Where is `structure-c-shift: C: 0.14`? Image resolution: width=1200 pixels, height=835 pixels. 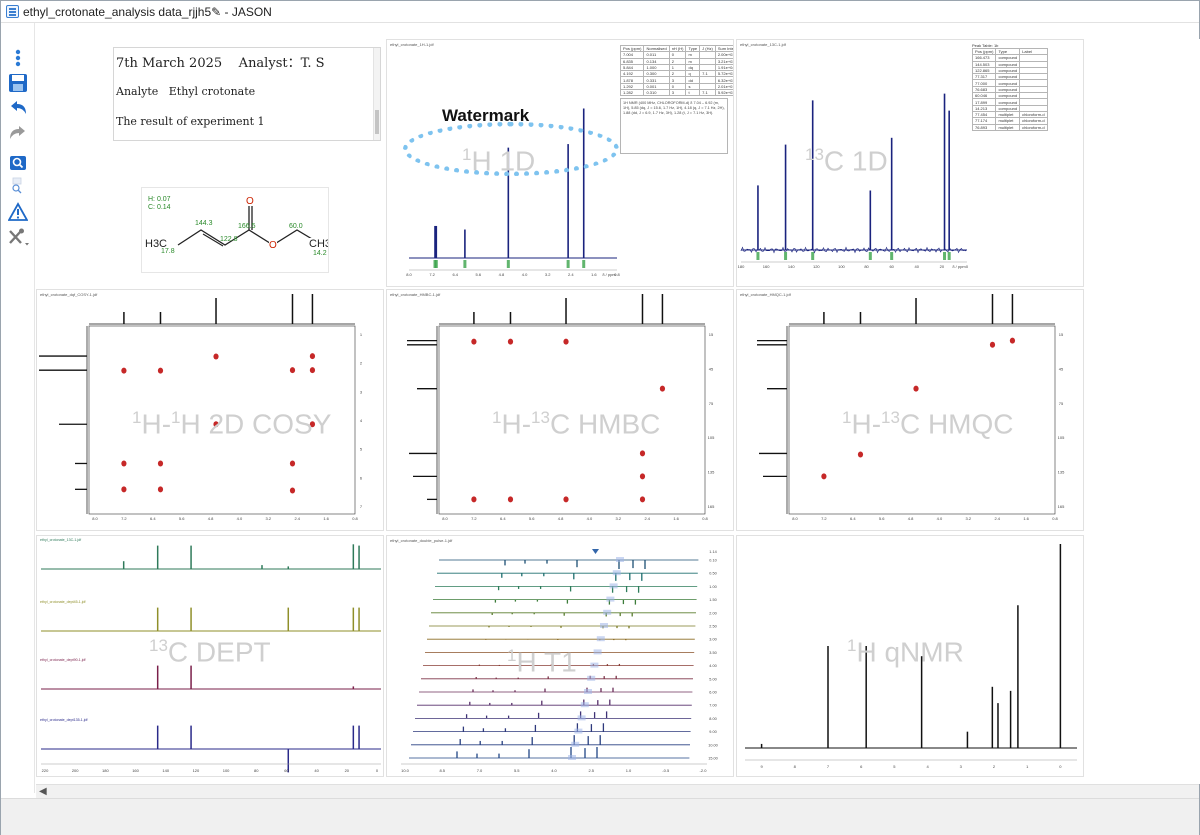 structure-c-shift: C: 0.14 is located at coordinates (159, 207).